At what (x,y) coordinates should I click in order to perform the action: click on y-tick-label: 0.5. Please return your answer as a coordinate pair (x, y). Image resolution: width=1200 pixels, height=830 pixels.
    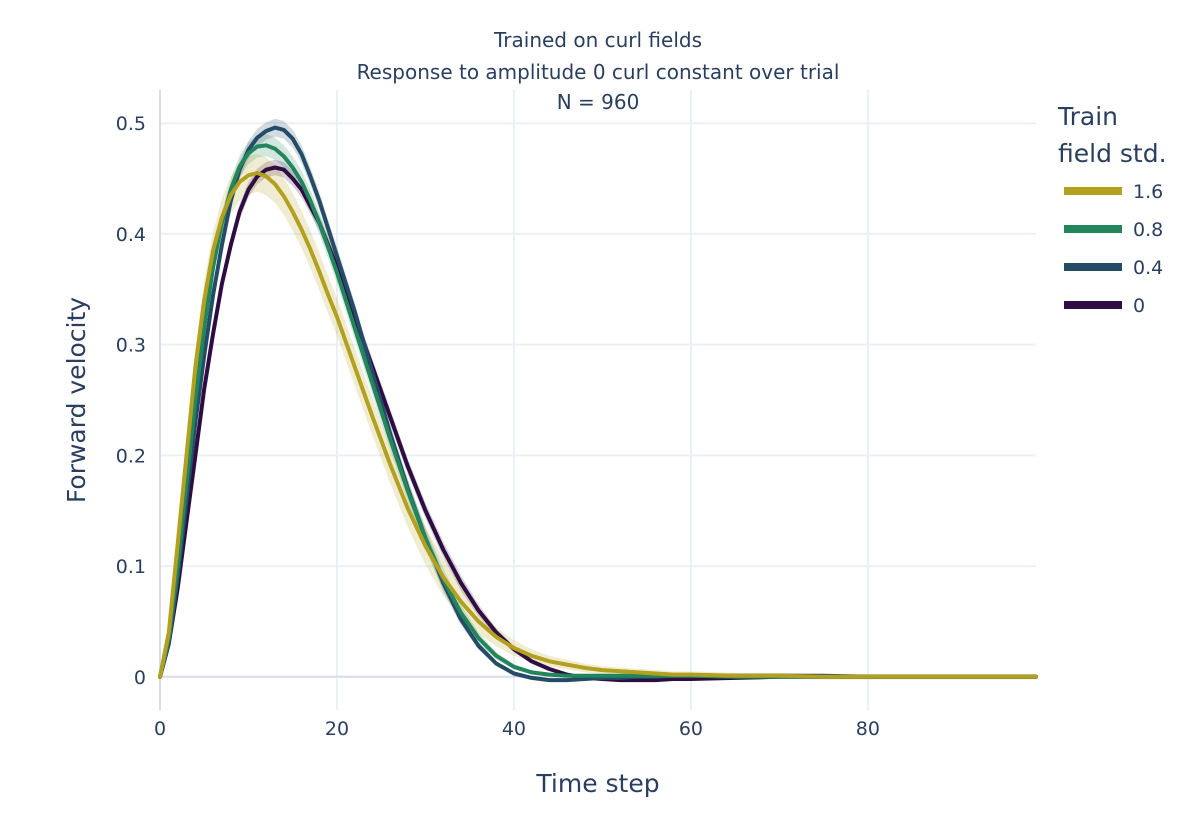
    Looking at the image, I should click on (131, 124).